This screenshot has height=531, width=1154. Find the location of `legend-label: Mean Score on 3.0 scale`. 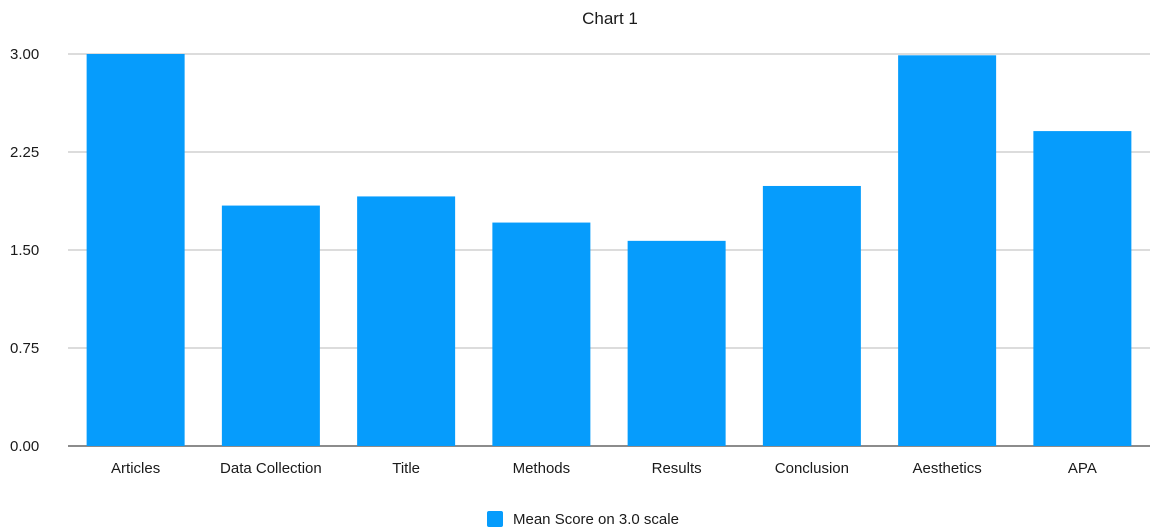

legend-label: Mean Score on 3.0 scale is located at coordinates (596, 519).